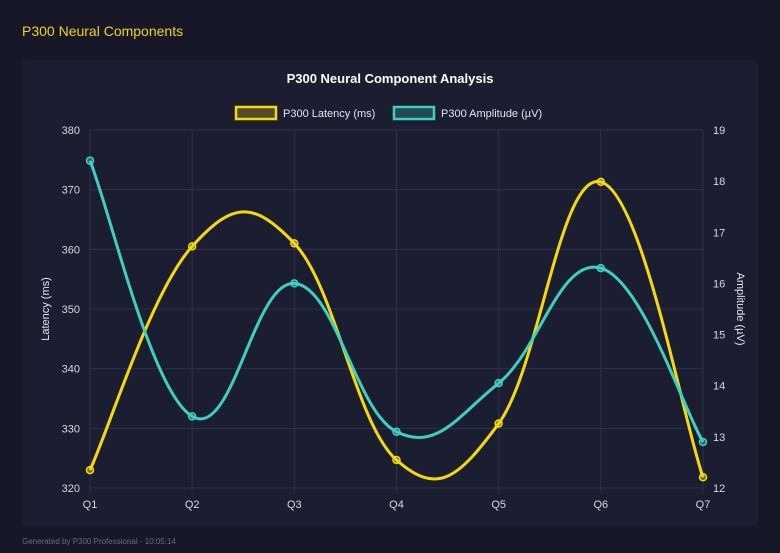  What do you see at coordinates (491, 114) in the screenshot?
I see `legend-label: P300 Amplitude (µV)` at bounding box center [491, 114].